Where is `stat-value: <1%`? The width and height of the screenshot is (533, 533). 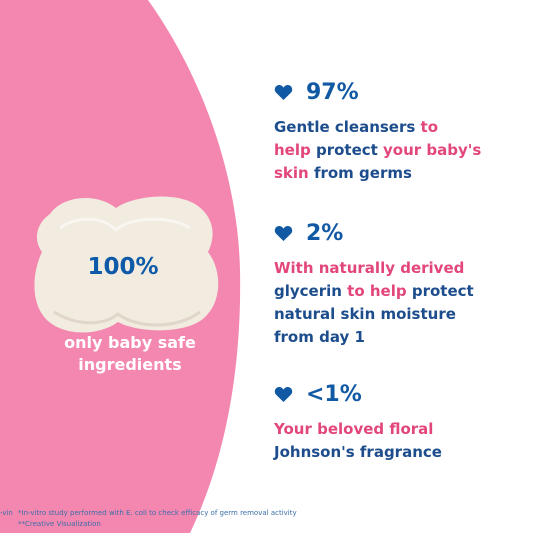
stat-value: <1% is located at coordinates (334, 394).